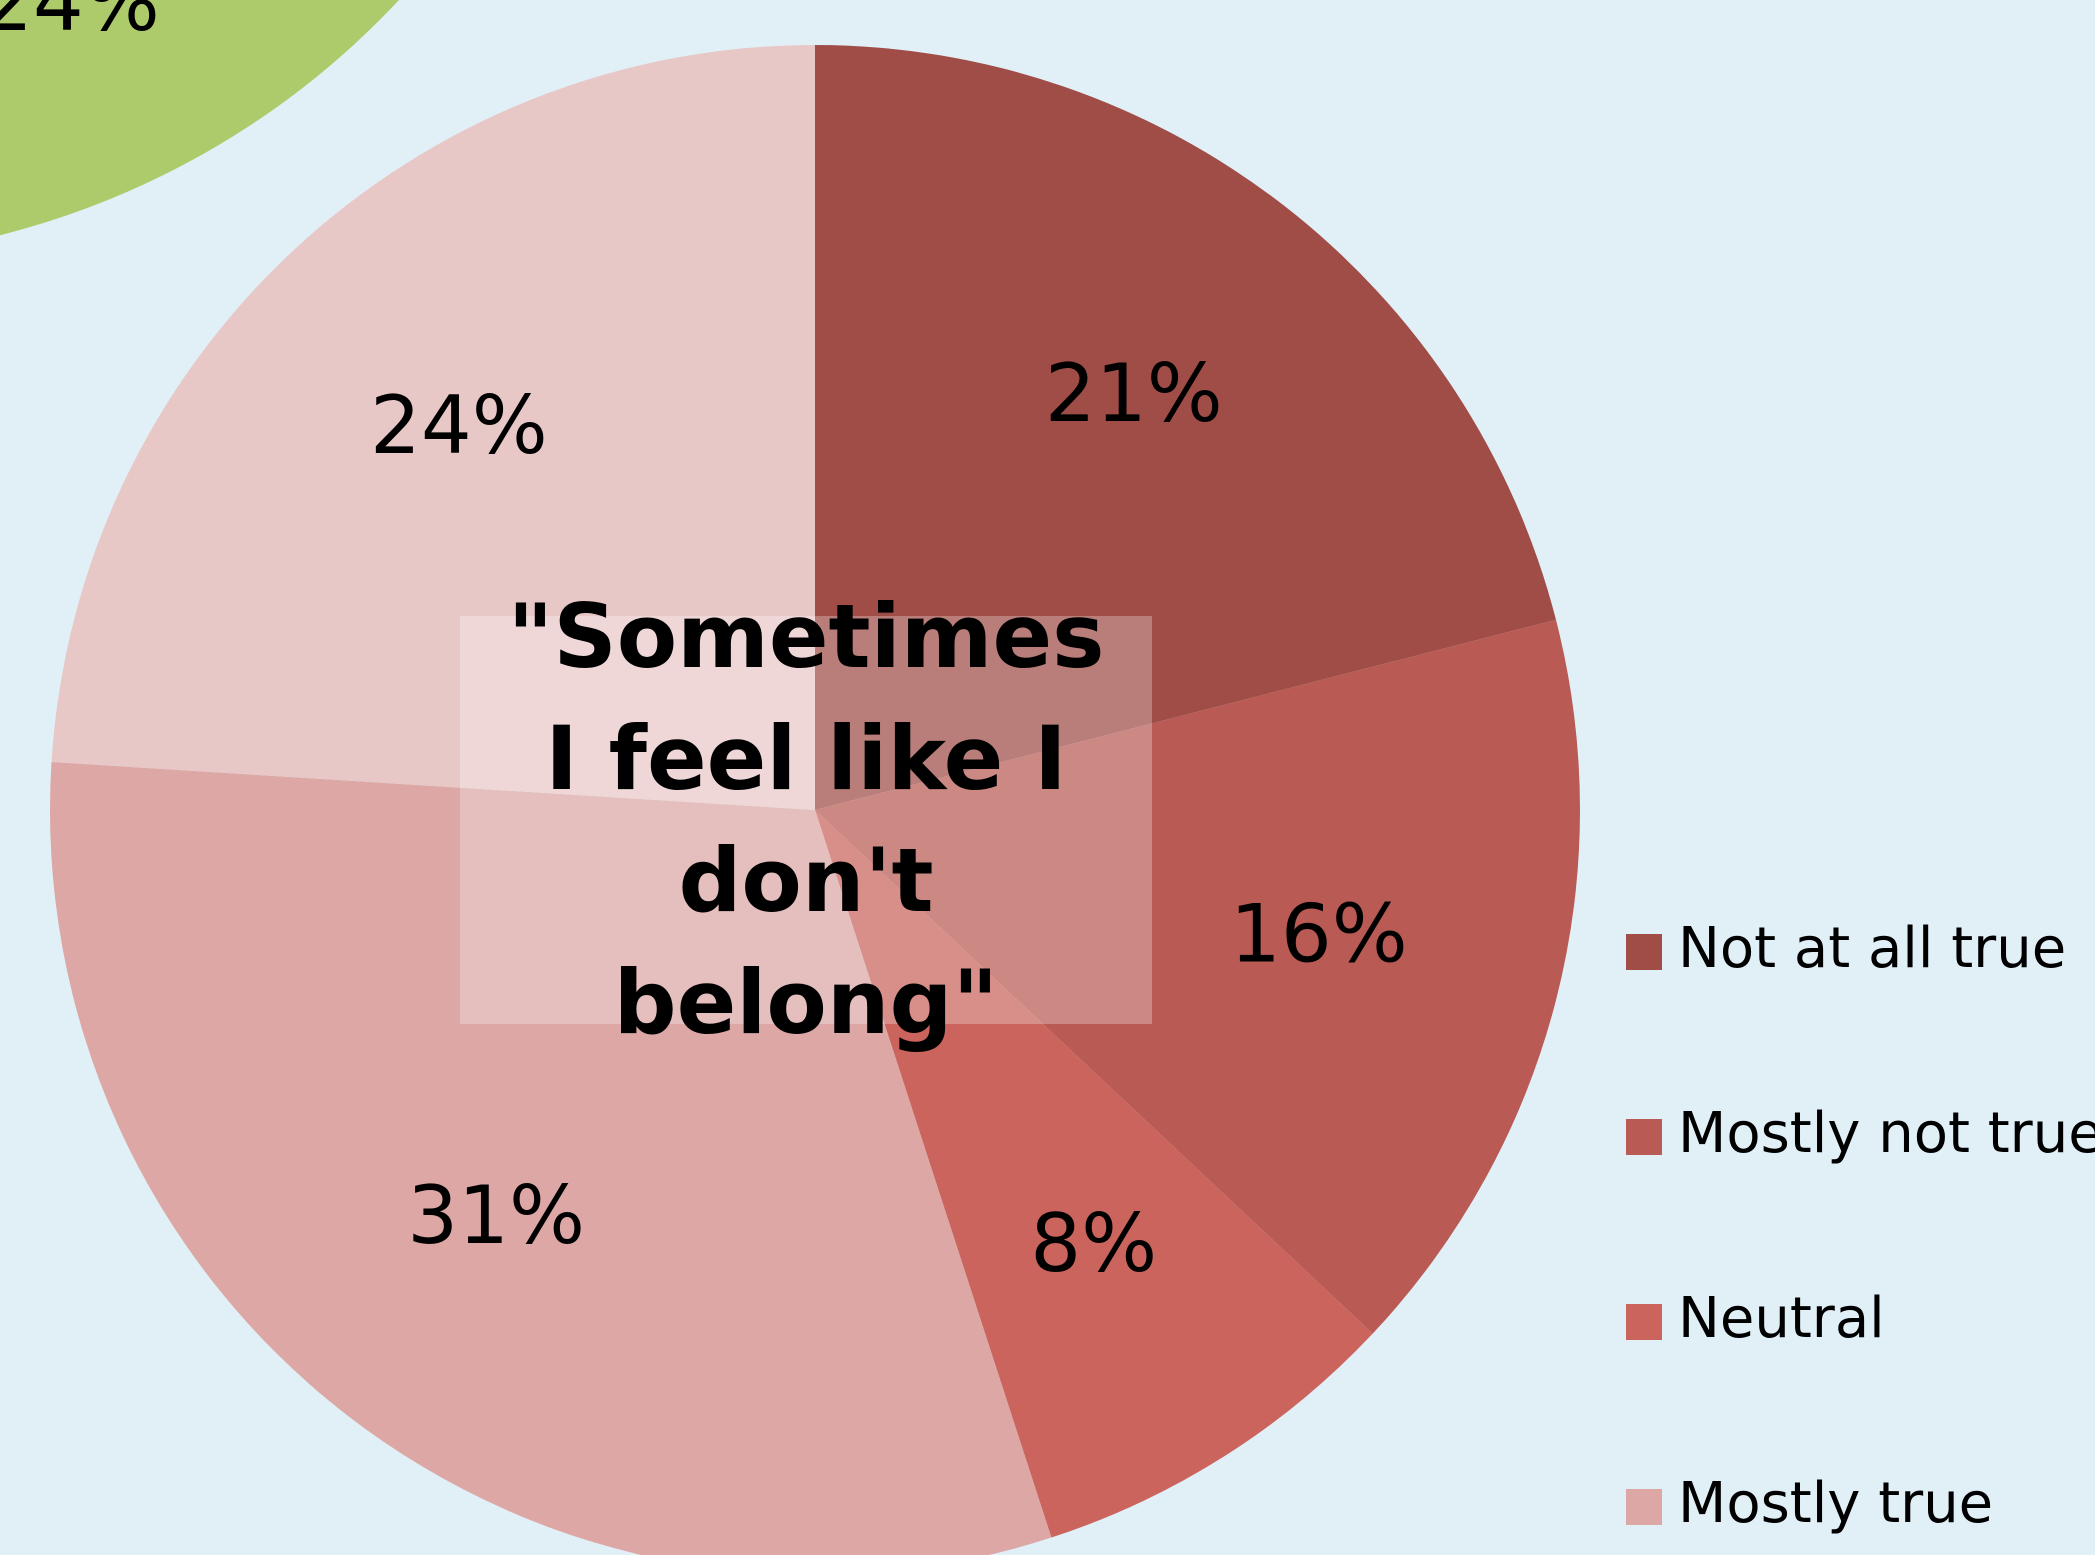 Image resolution: width=2095 pixels, height=1555 pixels. What do you see at coordinates (1835, 1503) in the screenshot?
I see `legend-label: Mostly true` at bounding box center [1835, 1503].